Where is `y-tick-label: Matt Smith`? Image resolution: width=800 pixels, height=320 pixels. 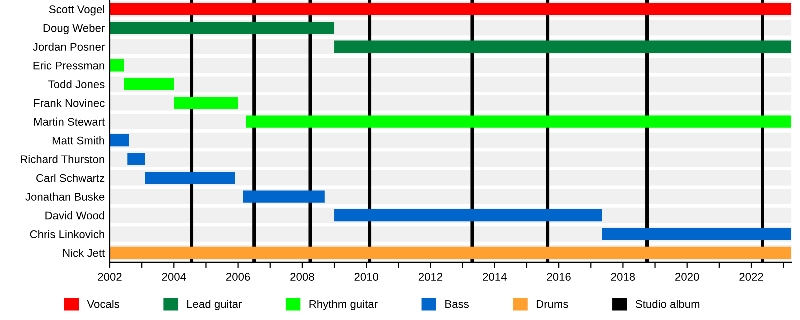
y-tick-label: Matt Smith is located at coordinates (78, 140).